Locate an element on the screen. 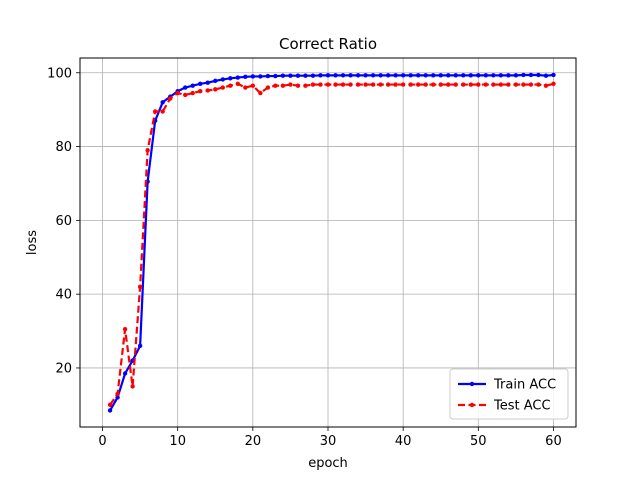 The image size is (640, 480). y-axis: 20 40 60 80 100 is located at coordinates (63, 221).